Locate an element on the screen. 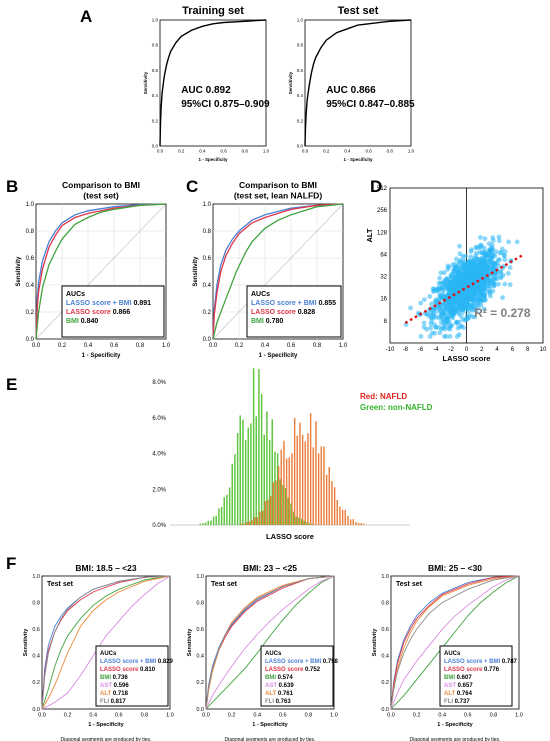  legend-auc-value: 0.840 is located at coordinates (90, 321).